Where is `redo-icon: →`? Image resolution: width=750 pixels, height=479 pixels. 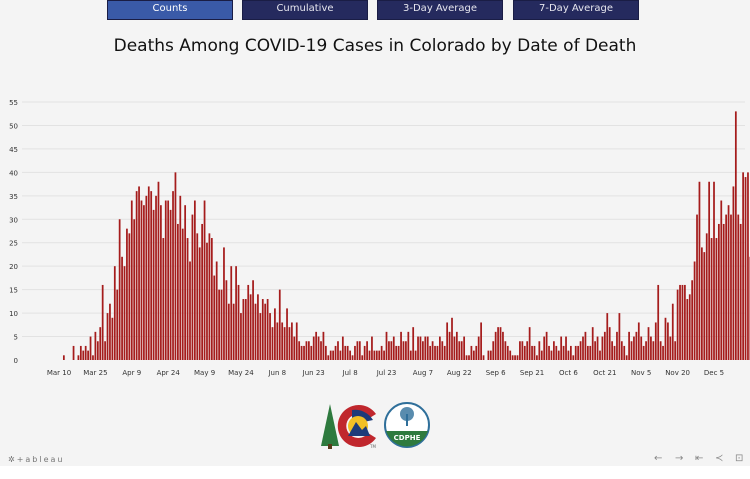 redo-icon: → is located at coordinates (679, 458).